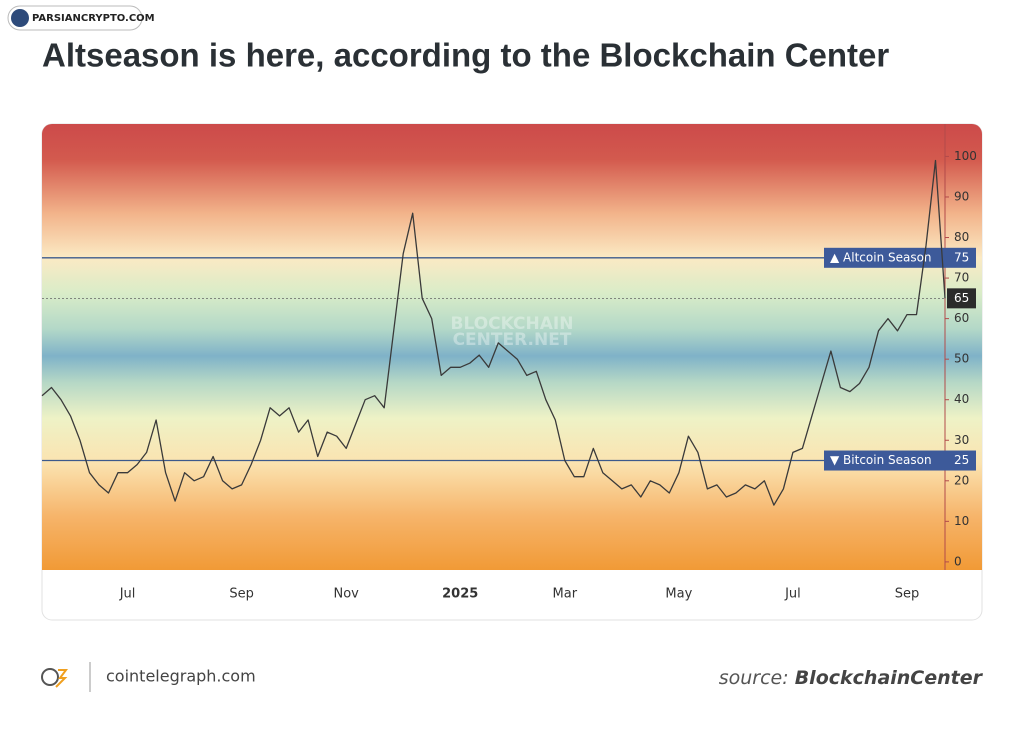 This screenshot has height=738, width=1024. Describe the element at coordinates (346, 594) in the screenshot. I see `x-tick-label: Nov` at that location.